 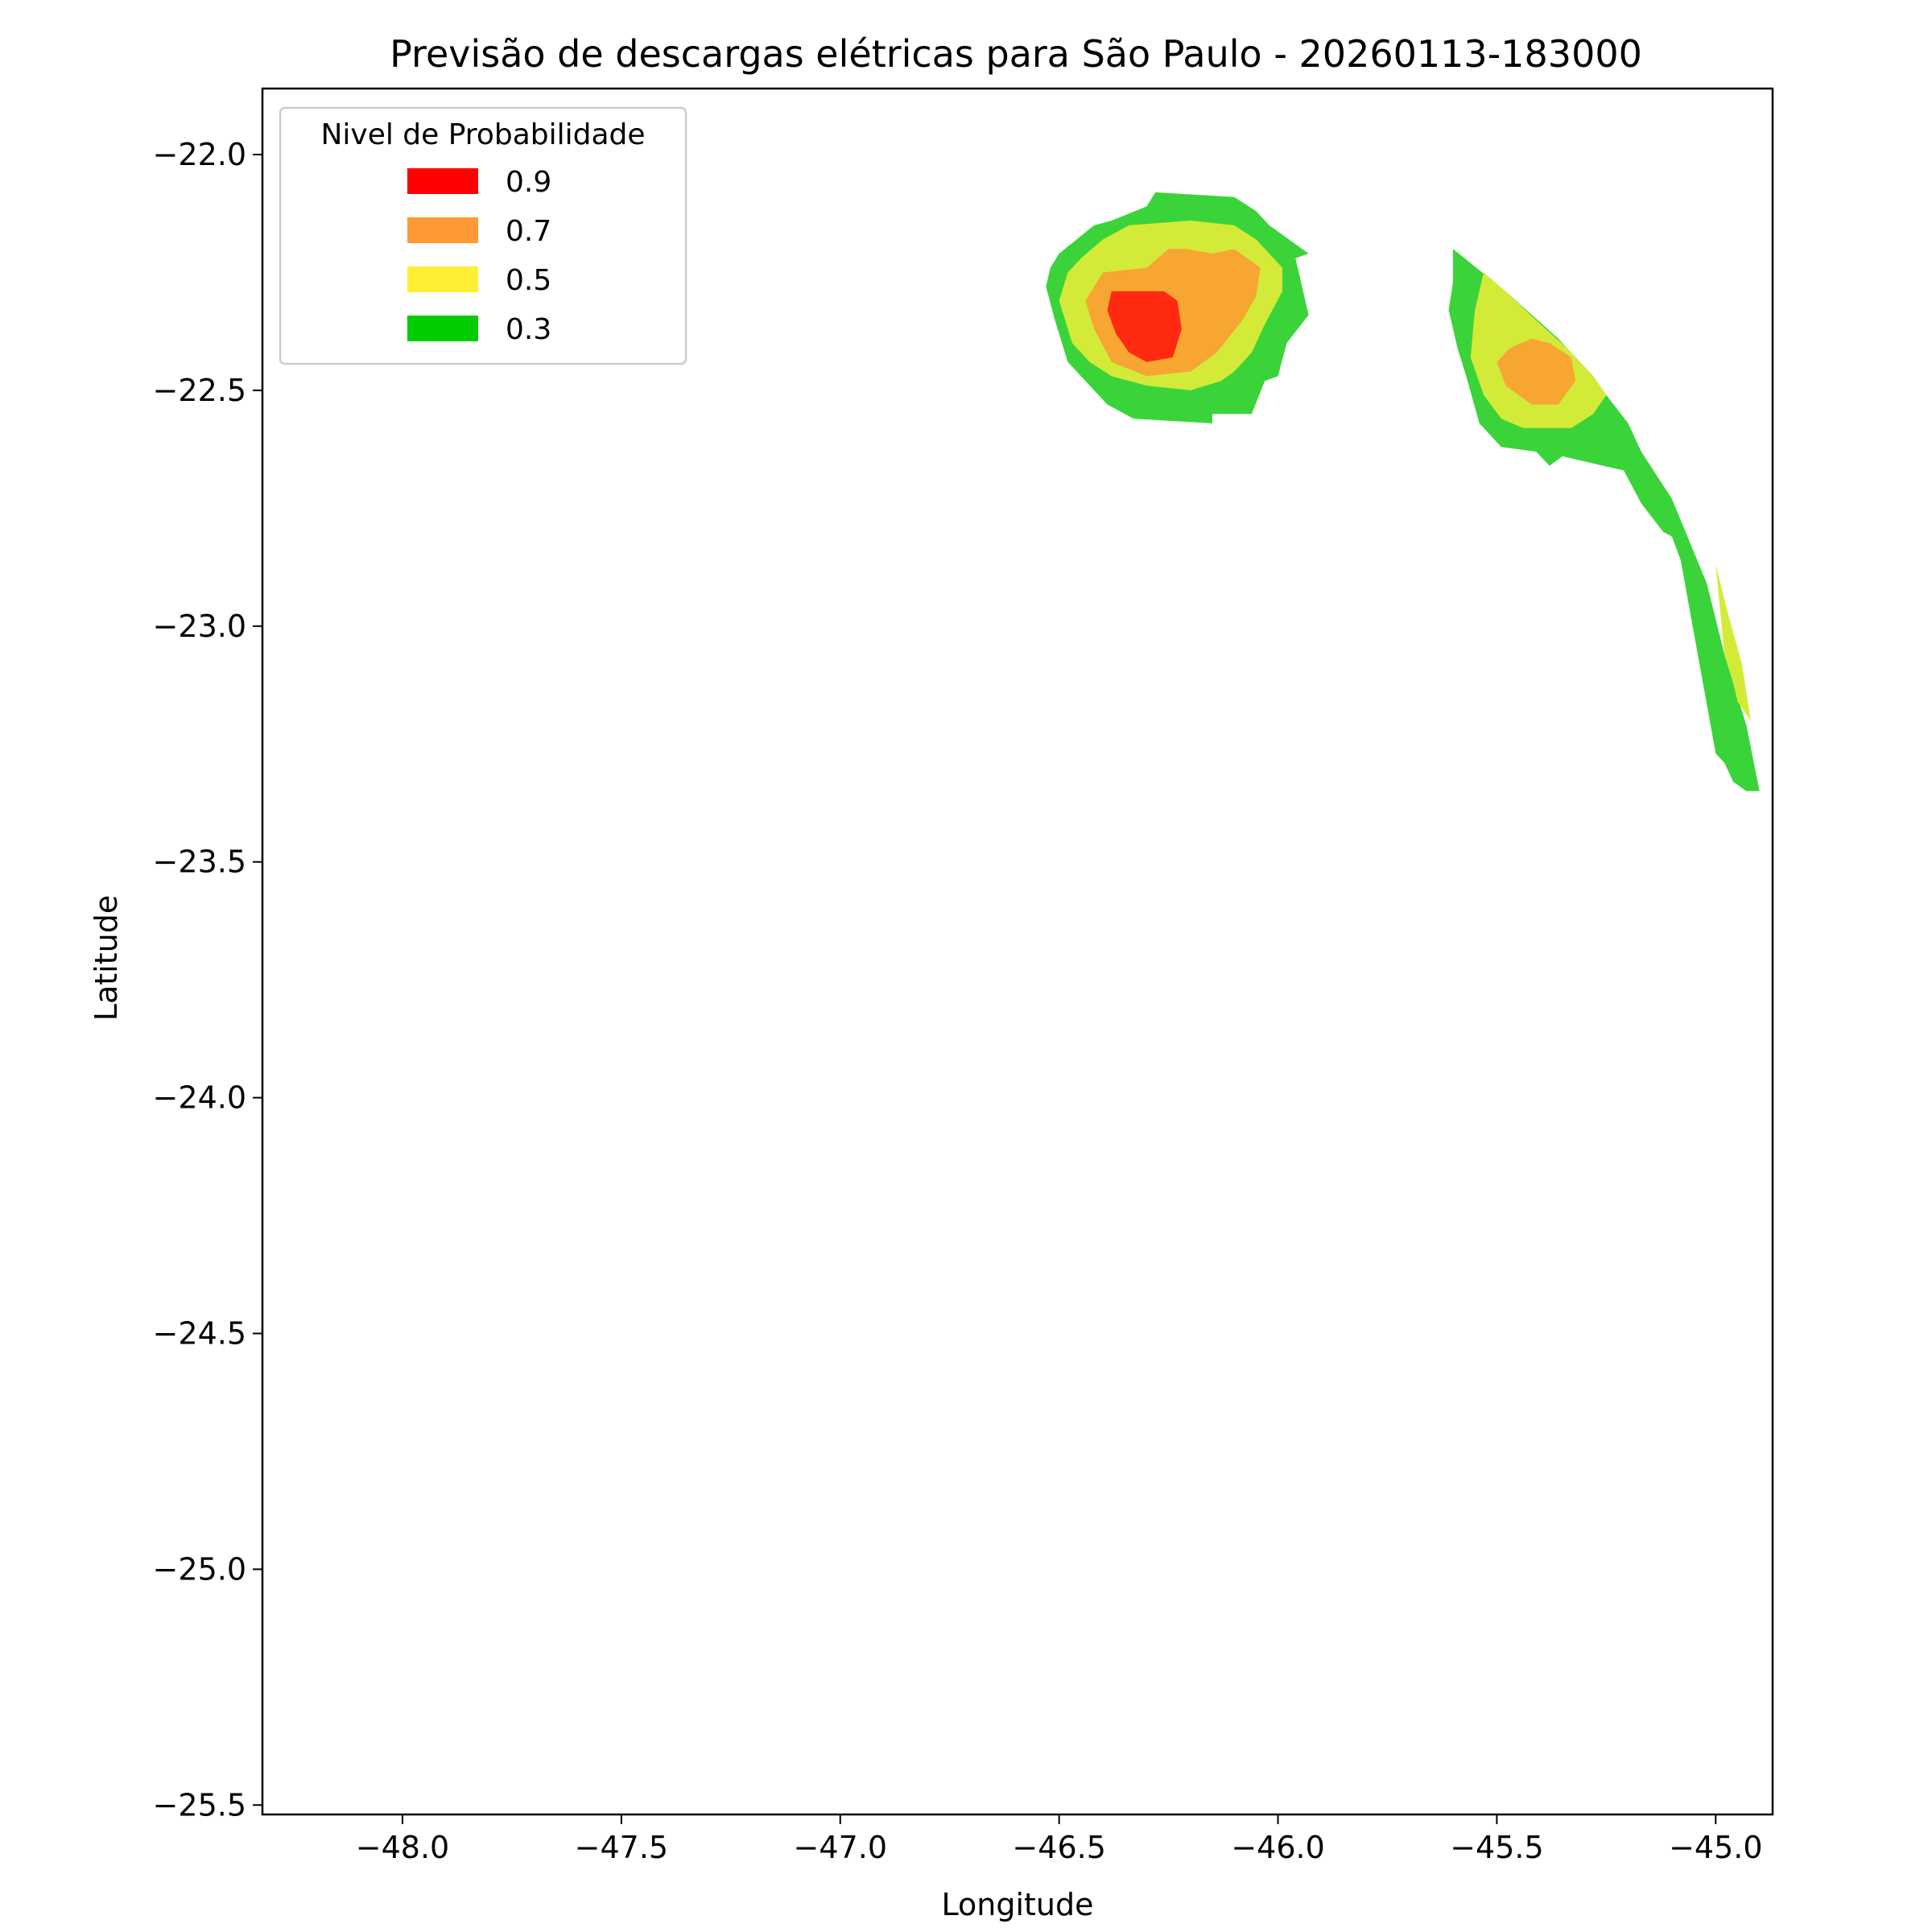 I want to click on x-axis-ticks: −48.0 −47.5 −47.0 −46.5 −46.0 −45.5 −45.0, so click(x=1059, y=1839).